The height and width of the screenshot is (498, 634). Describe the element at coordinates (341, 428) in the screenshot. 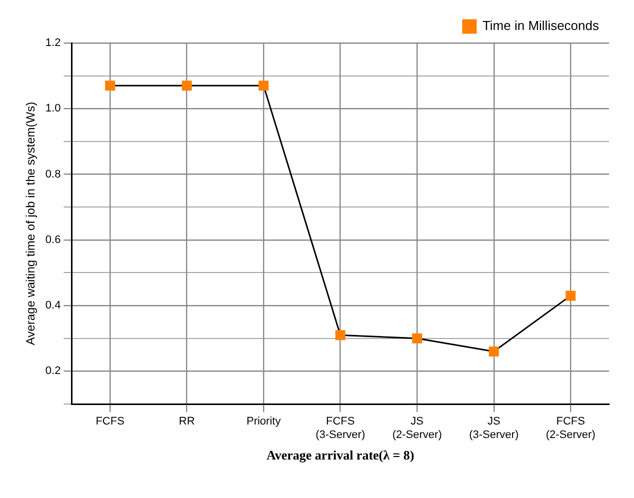

I see `x-tick-label: FCFS (3-Server)` at that location.